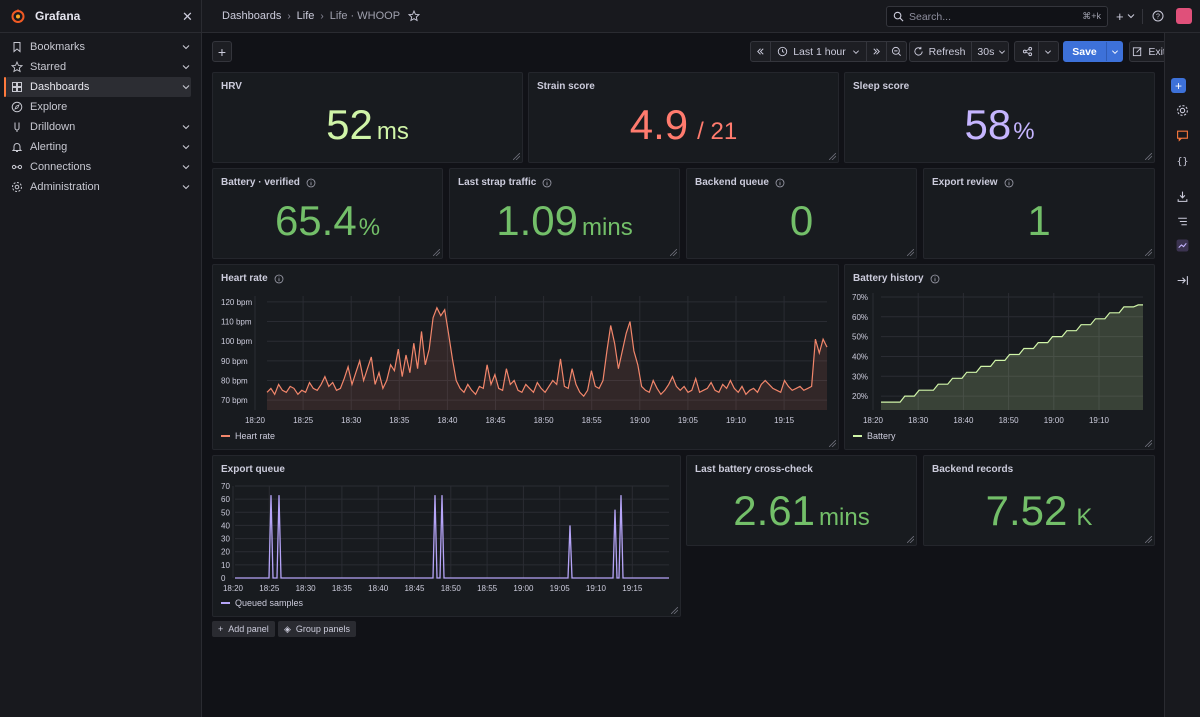 The height and width of the screenshot is (717, 1200). I want to click on y-tick-label: 50%, so click(860, 337).